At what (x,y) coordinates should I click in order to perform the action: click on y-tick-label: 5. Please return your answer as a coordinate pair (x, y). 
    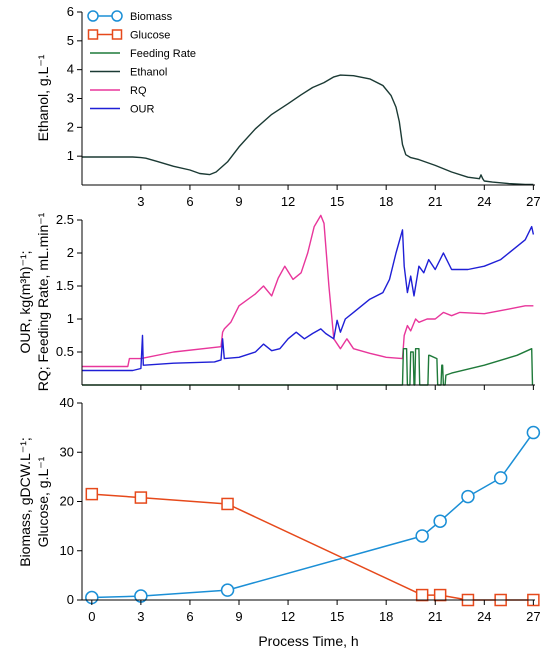
    Looking at the image, I should click on (70, 40).